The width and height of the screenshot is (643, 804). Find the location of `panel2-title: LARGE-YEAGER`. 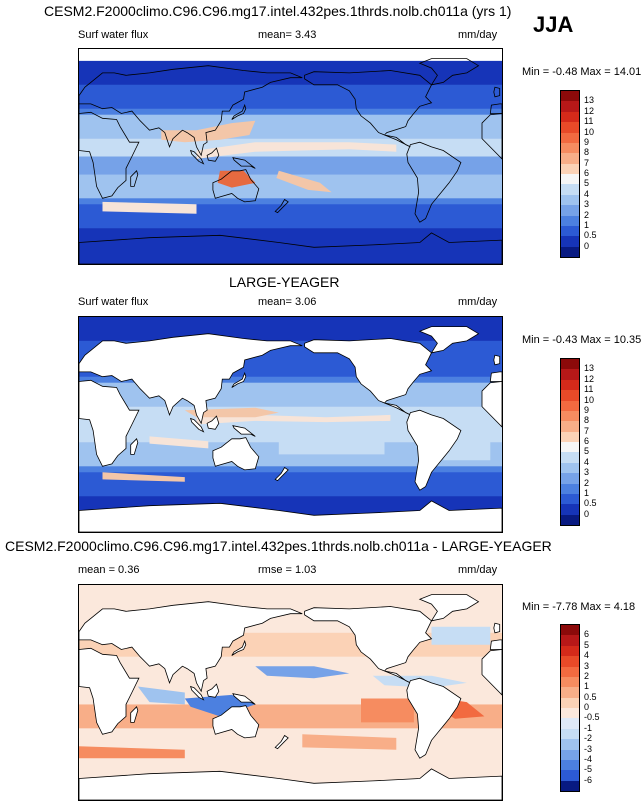

panel2-title: LARGE-YEAGER is located at coordinates (284, 282).